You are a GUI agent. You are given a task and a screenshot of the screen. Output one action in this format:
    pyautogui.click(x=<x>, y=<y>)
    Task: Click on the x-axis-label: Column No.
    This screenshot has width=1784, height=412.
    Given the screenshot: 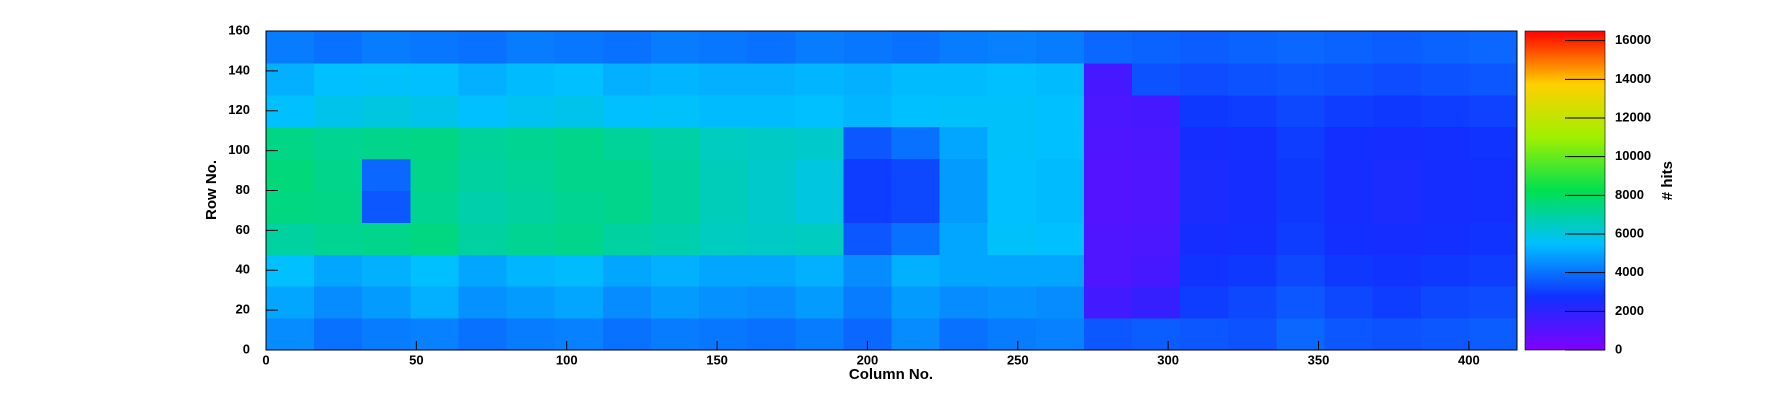 What is the action you would take?
    pyautogui.click(x=891, y=374)
    